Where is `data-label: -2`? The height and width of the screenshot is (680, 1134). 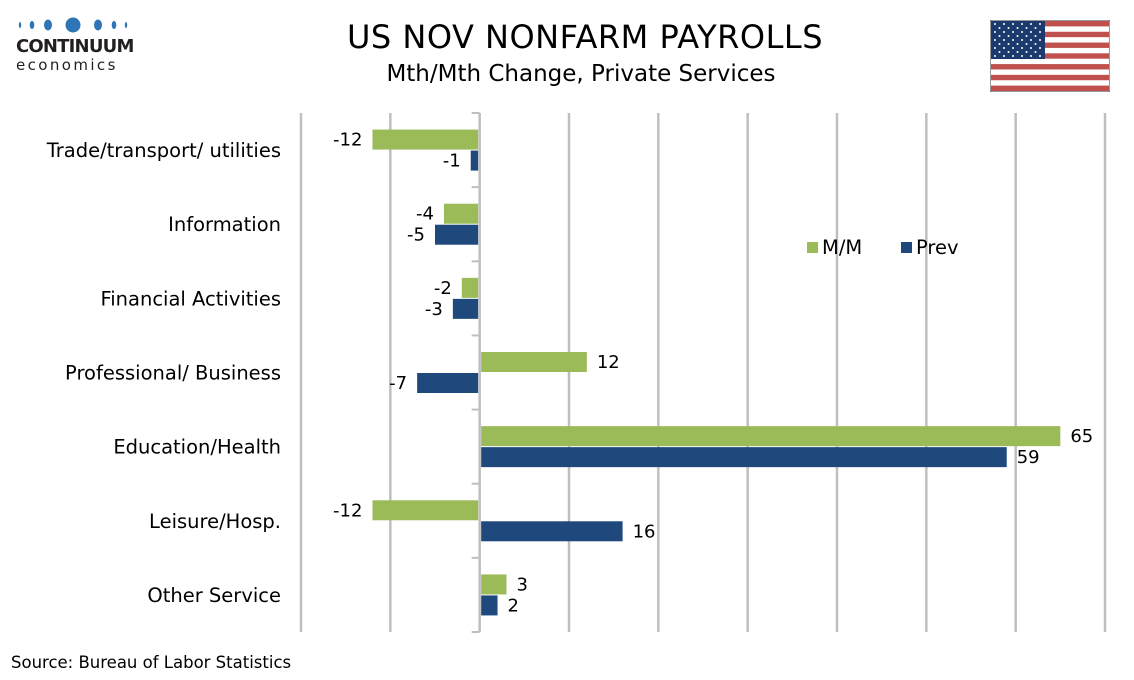 data-label: -2 is located at coordinates (443, 288).